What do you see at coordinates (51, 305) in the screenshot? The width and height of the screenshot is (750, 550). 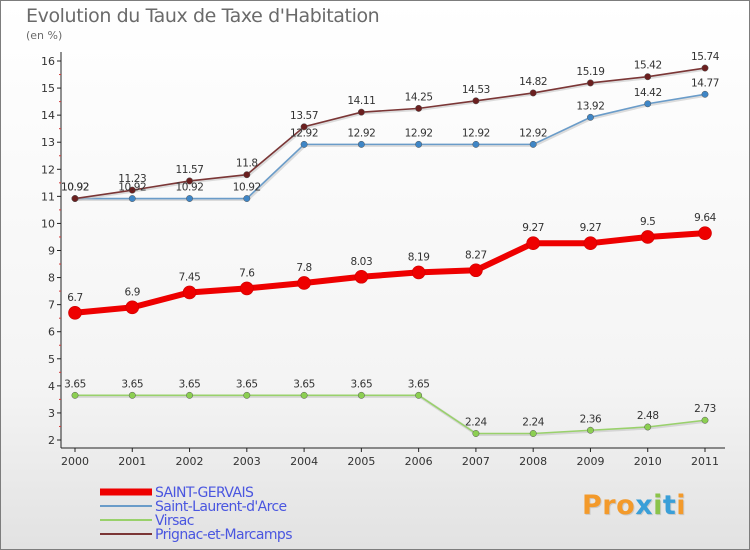 I see `y-tick-label: 7` at bounding box center [51, 305].